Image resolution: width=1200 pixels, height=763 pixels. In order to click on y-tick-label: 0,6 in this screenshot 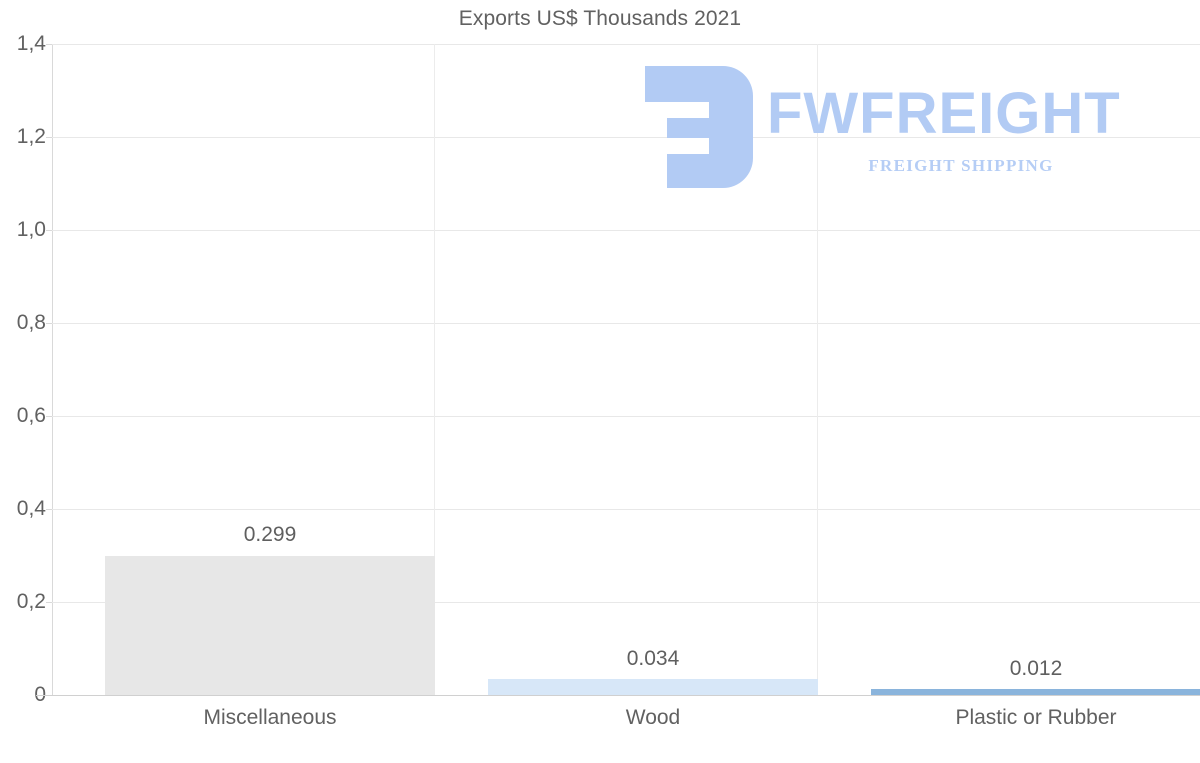, I will do `click(31, 415)`.